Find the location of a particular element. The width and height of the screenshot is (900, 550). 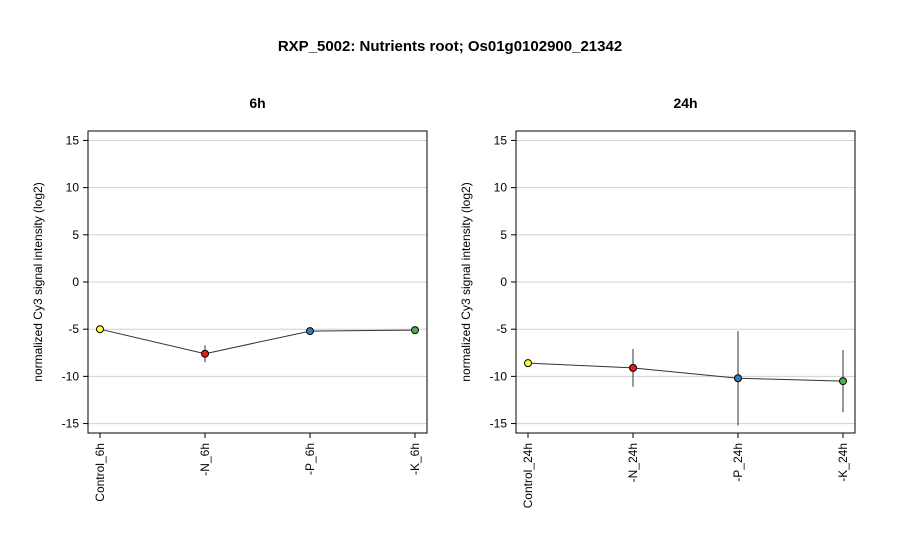

panel-title: 24h is located at coordinates (685, 103).